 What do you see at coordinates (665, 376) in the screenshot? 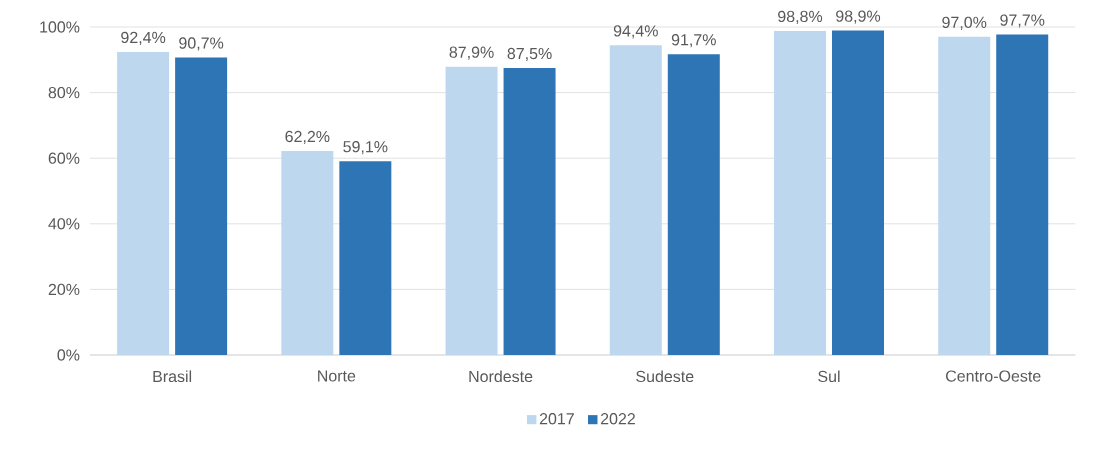
I see `x-tick-label: Sudeste` at bounding box center [665, 376].